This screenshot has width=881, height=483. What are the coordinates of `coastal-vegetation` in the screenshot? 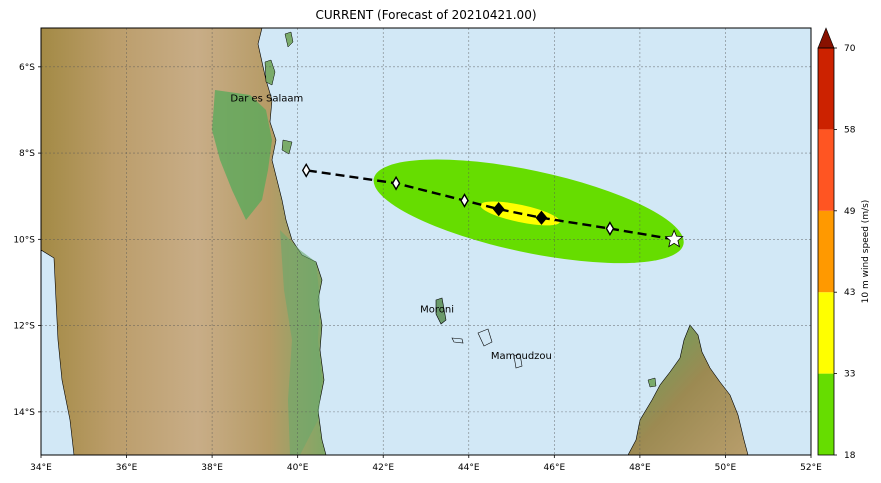 It's located at (242, 155).